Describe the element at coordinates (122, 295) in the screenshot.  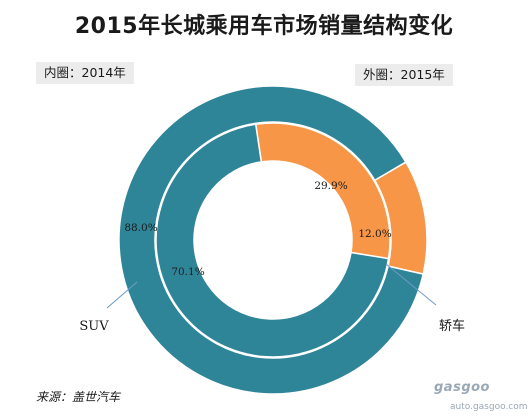
I see `leader-line-suv` at that location.